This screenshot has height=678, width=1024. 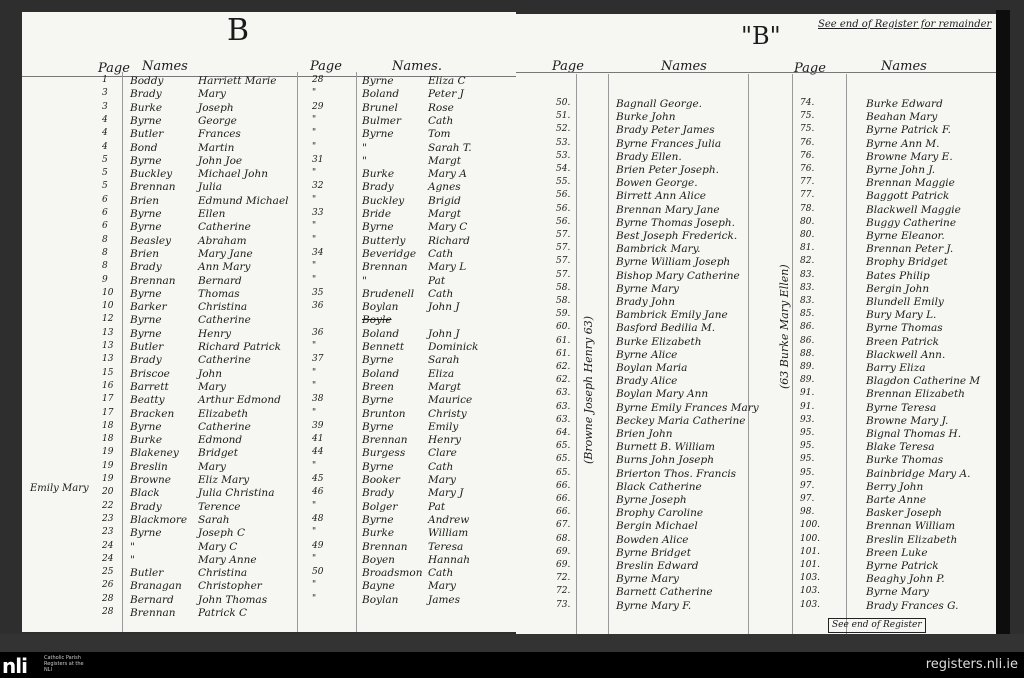 What do you see at coordinates (269, 281) in the screenshot?
I see `table-row: 9 Brennan Bernard " " Pat` at bounding box center [269, 281].